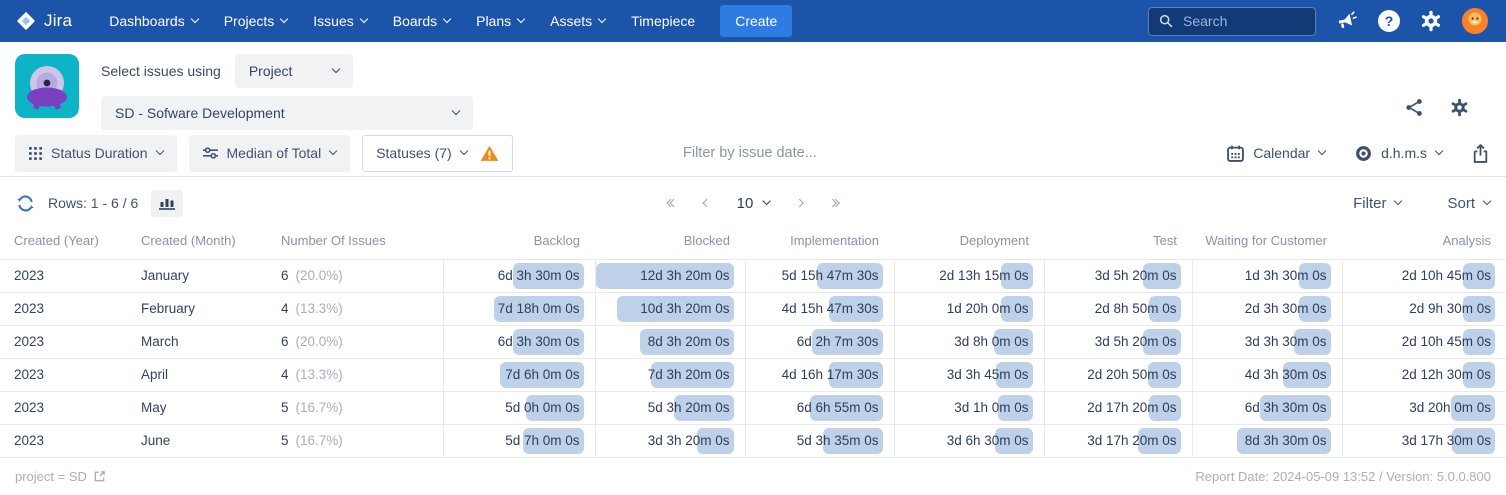 The width and height of the screenshot is (1506, 495). I want to click on cell-issue-count: 5(16.7%), so click(362, 440).